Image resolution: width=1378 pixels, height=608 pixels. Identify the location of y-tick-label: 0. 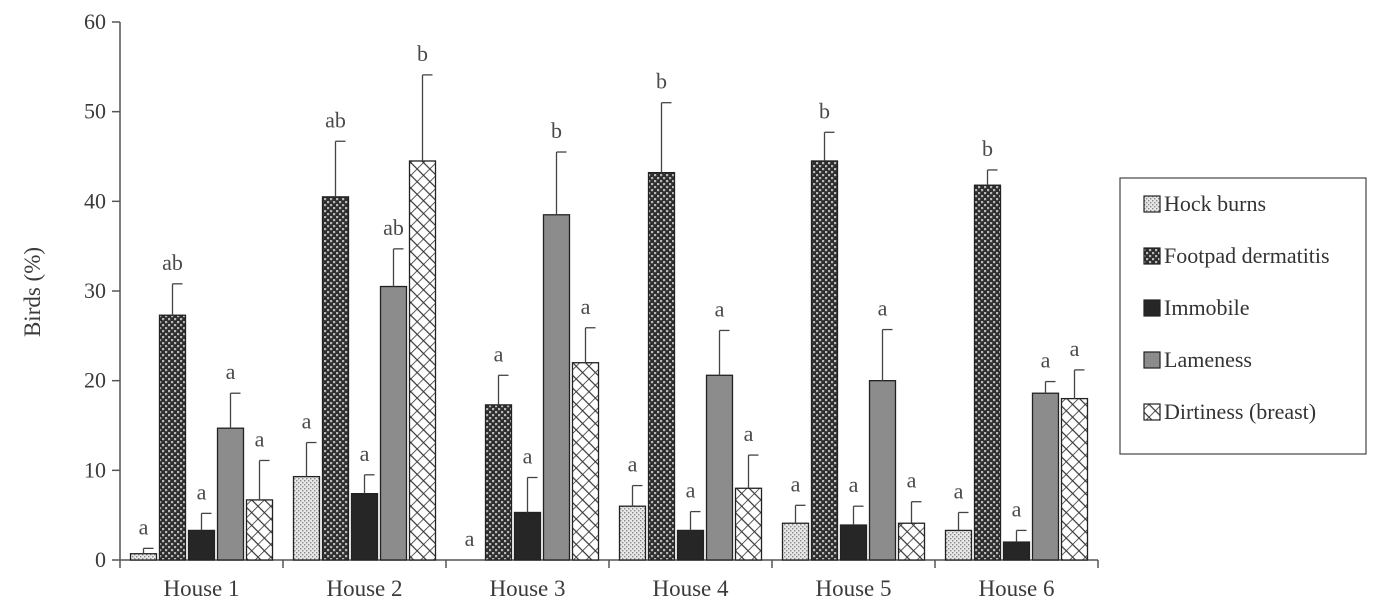
(100, 559).